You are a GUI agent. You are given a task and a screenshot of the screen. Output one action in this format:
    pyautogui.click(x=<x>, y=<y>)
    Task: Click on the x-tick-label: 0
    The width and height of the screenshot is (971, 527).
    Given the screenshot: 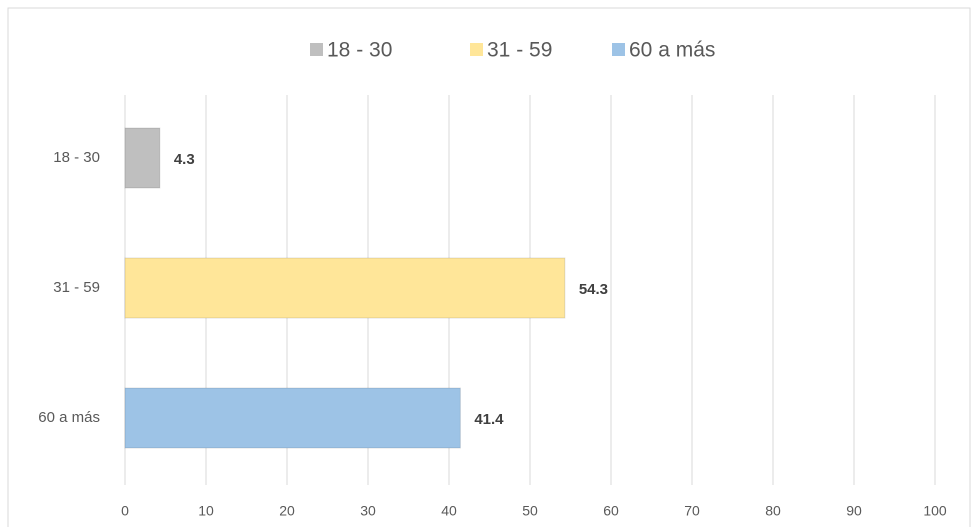 What is the action you would take?
    pyautogui.click(x=125, y=511)
    